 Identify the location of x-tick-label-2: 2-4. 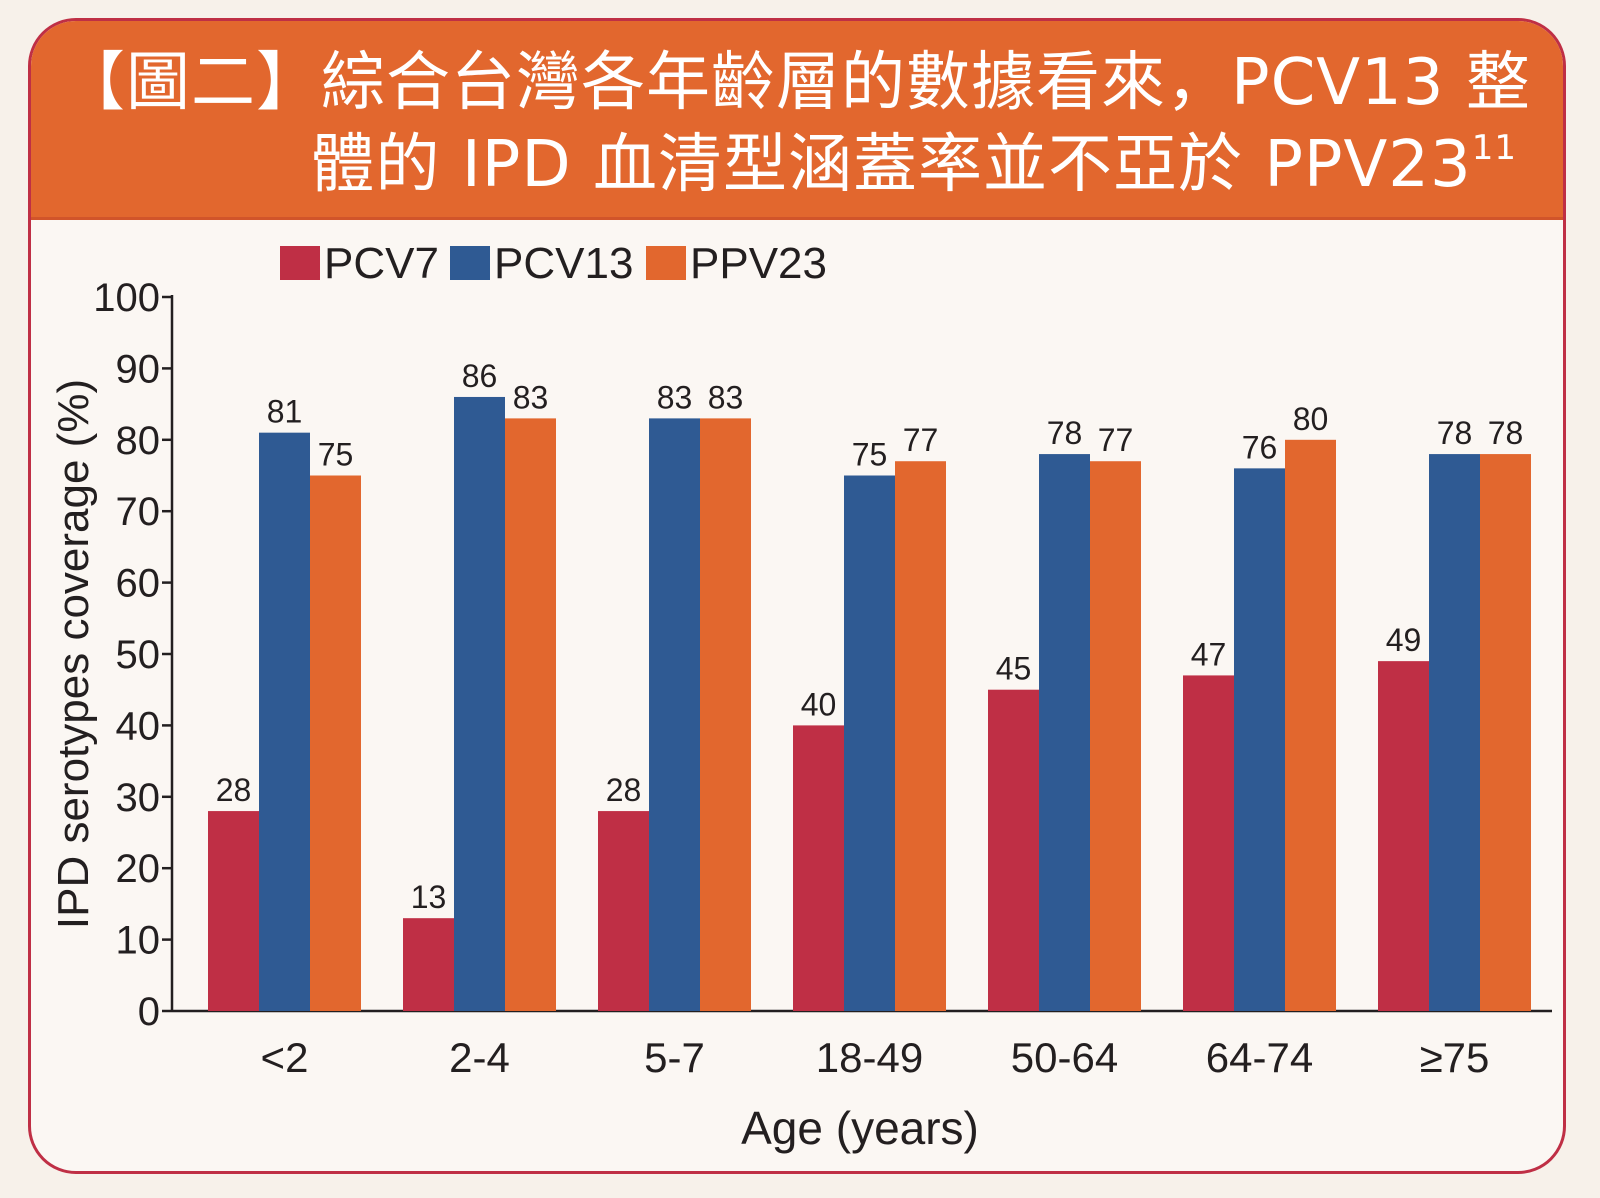
(479, 1057).